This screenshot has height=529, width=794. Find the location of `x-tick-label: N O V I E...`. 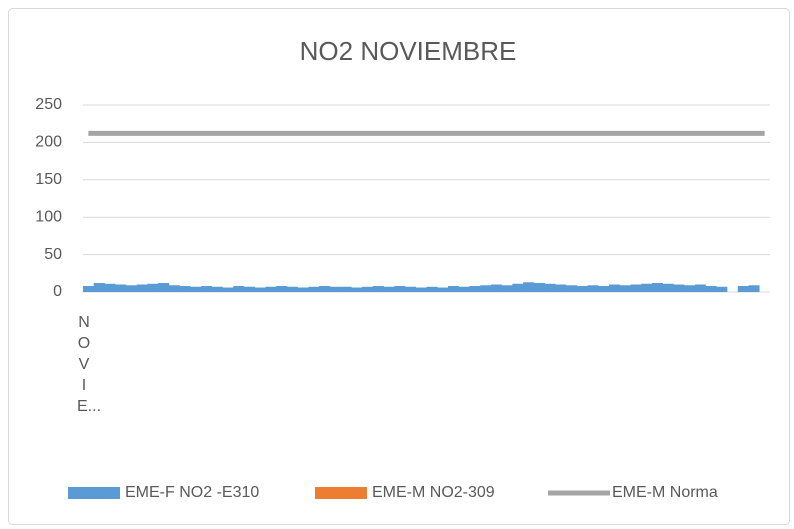

x-tick-label: N O V I E... is located at coordinates (89, 364).